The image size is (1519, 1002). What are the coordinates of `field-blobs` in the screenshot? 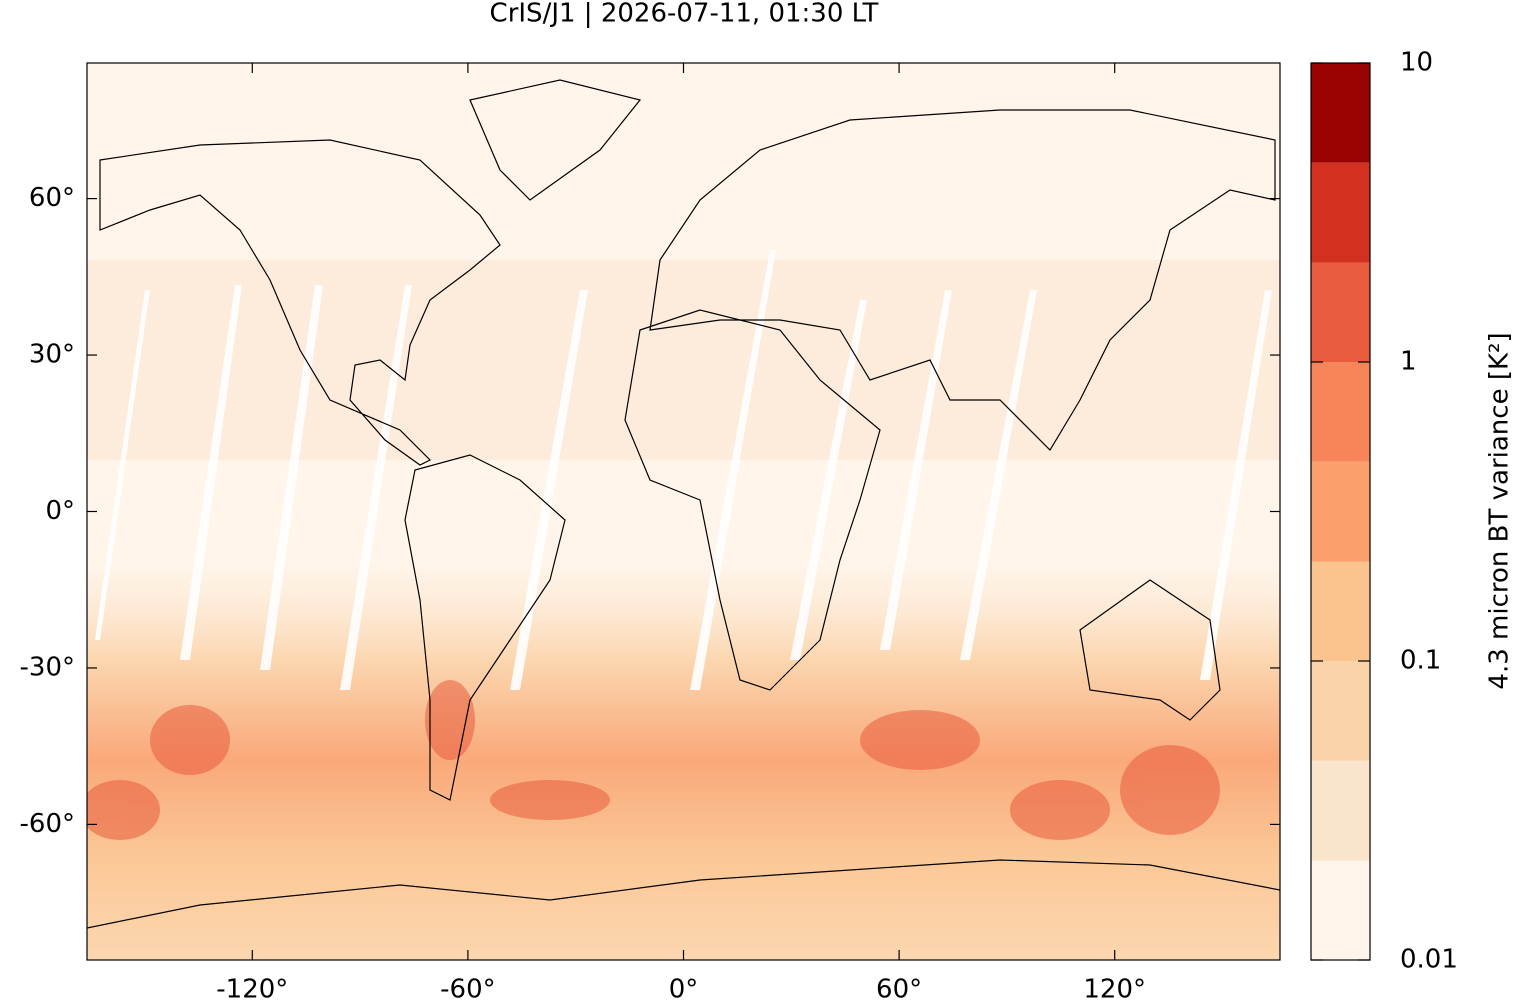 It's located at (653, 760).